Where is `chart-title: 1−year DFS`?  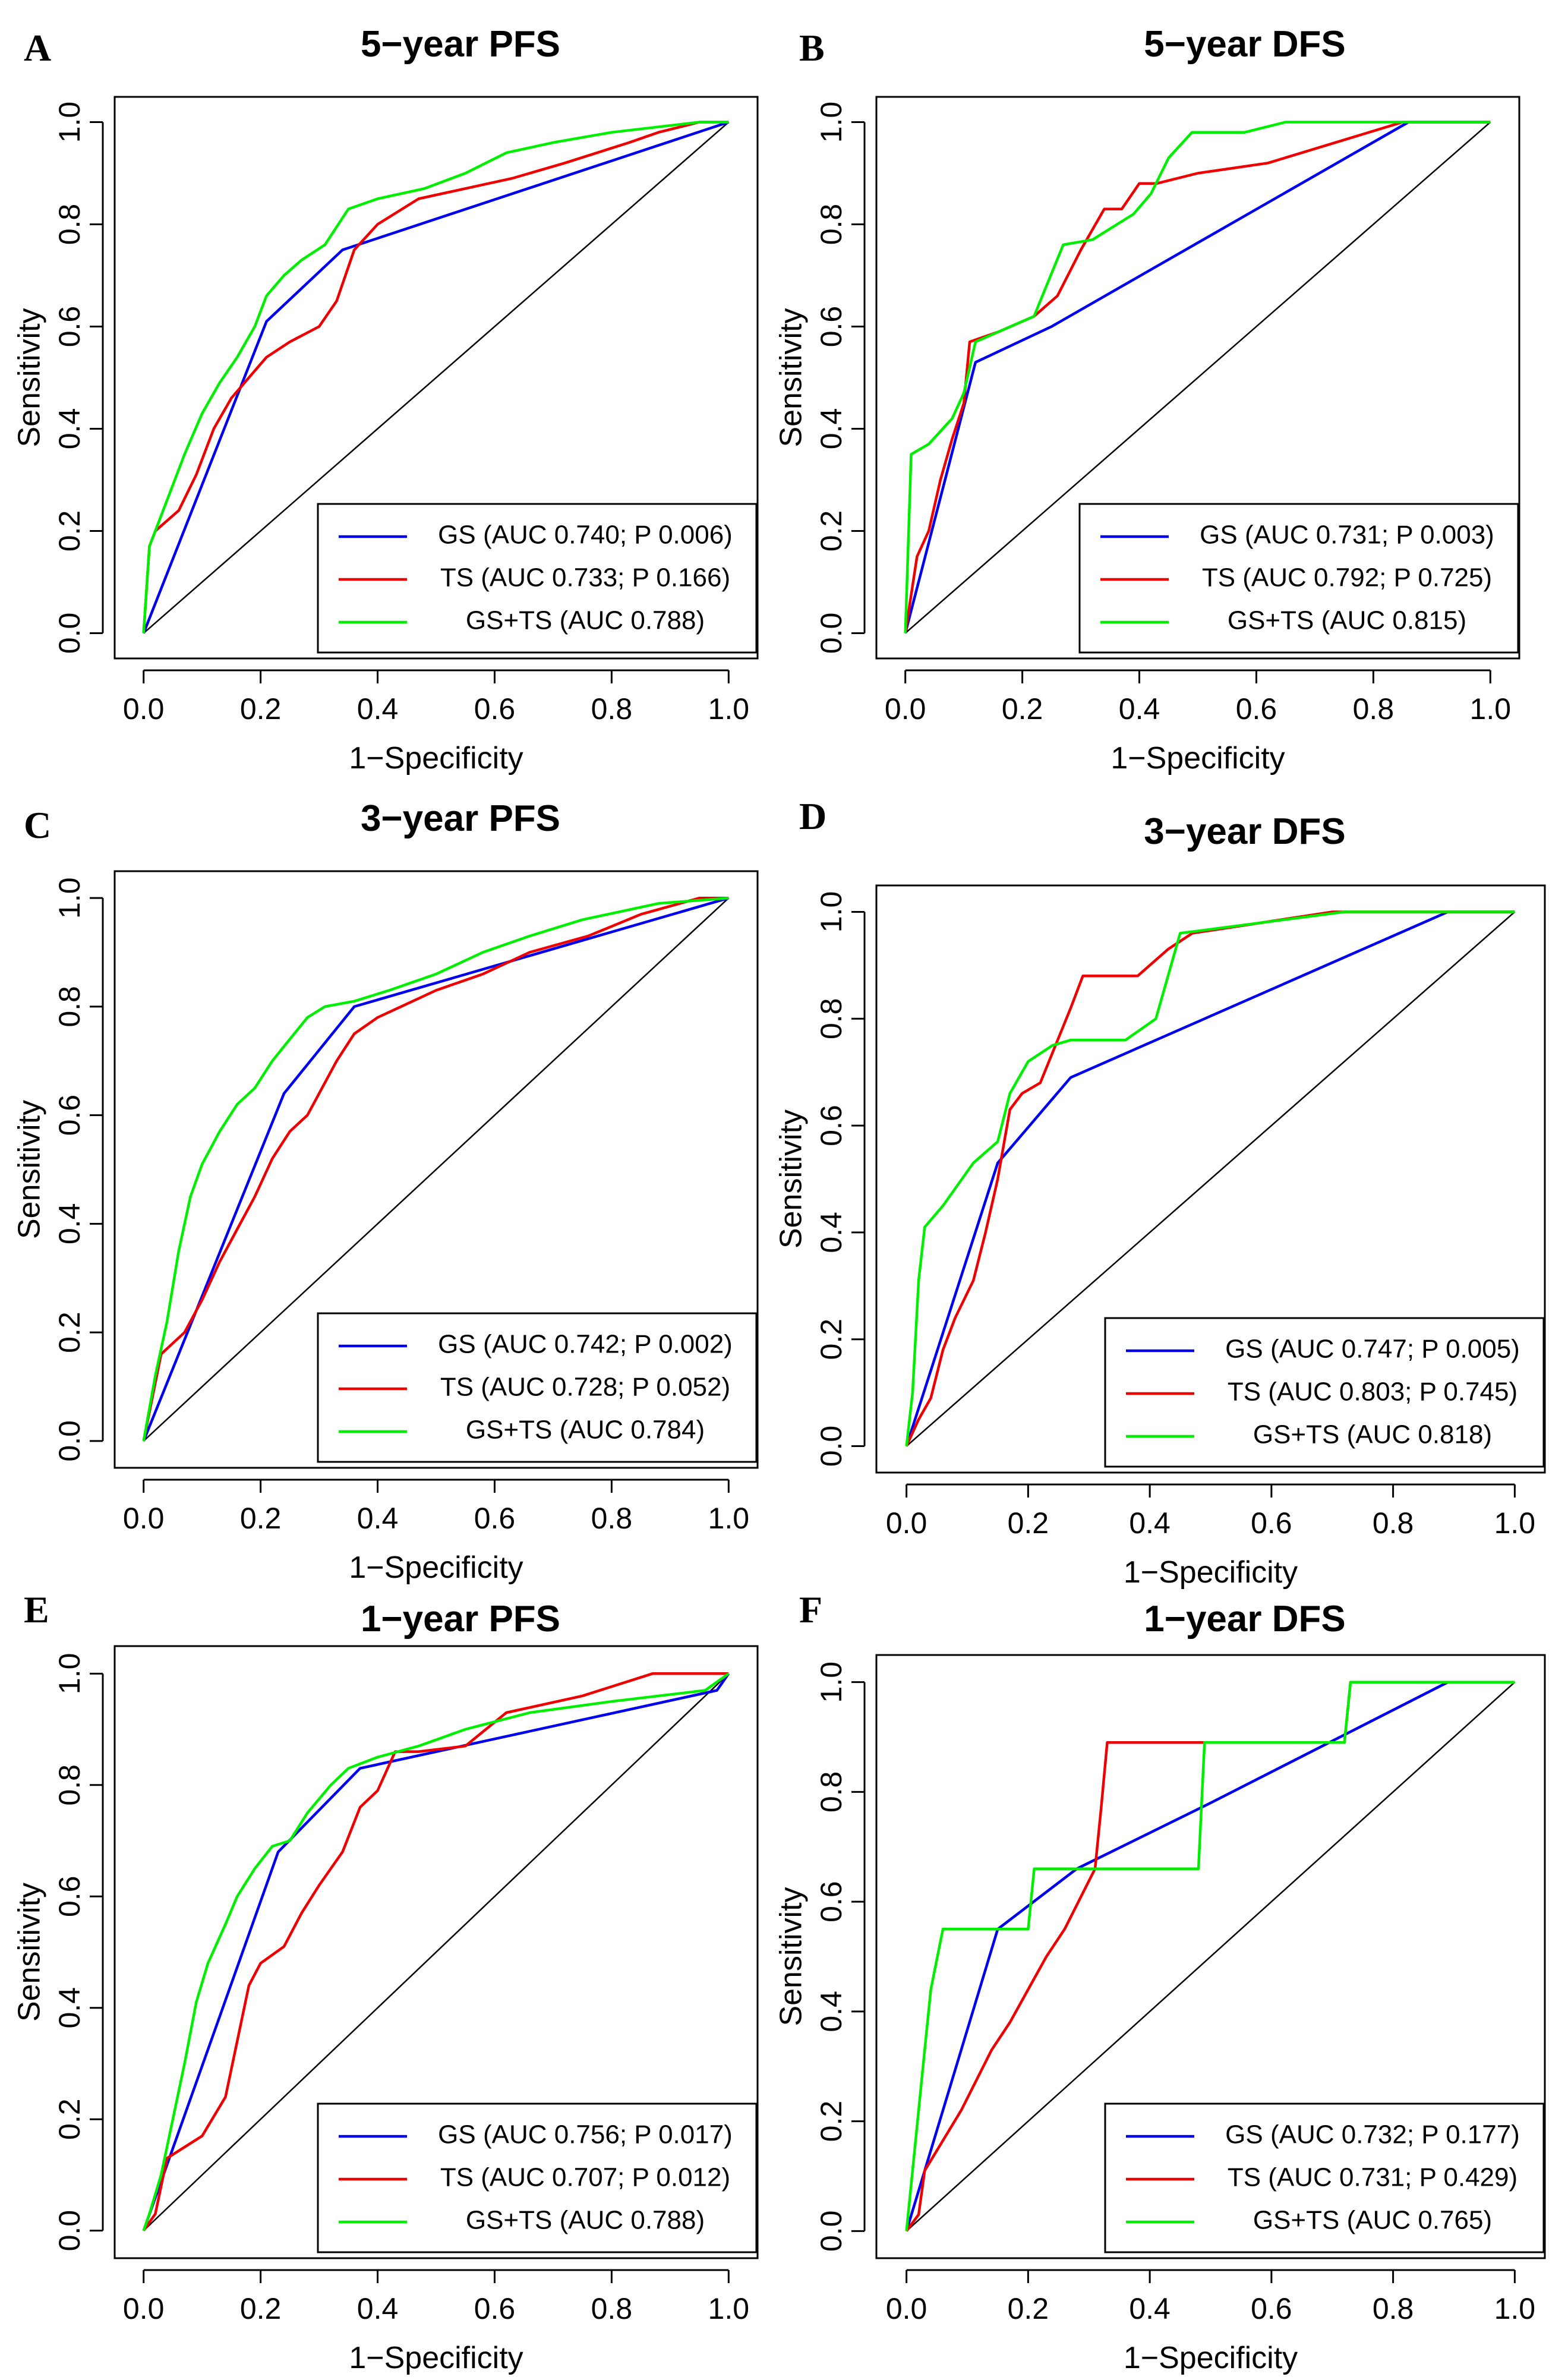
chart-title: 1−year DFS is located at coordinates (1245, 1619).